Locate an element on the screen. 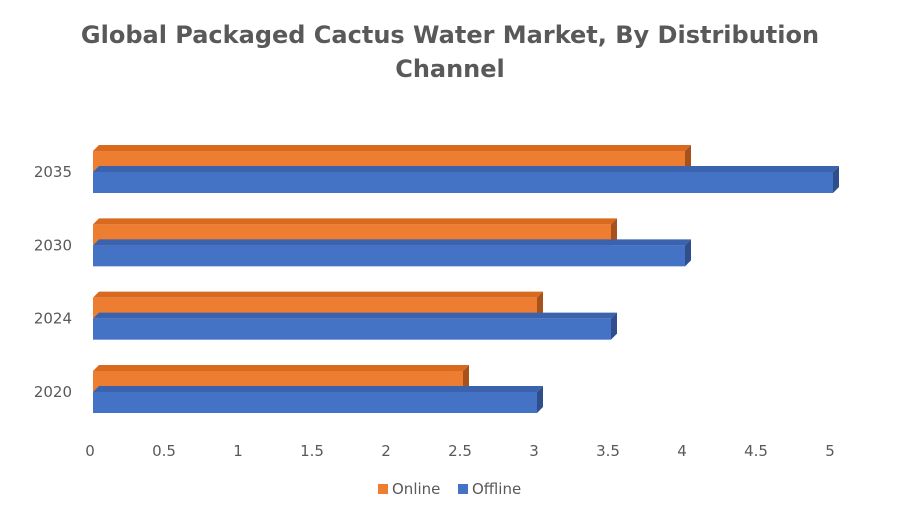 This screenshot has width=900, height=525. x-tick-label-2-5: 2.5 is located at coordinates (460, 451).